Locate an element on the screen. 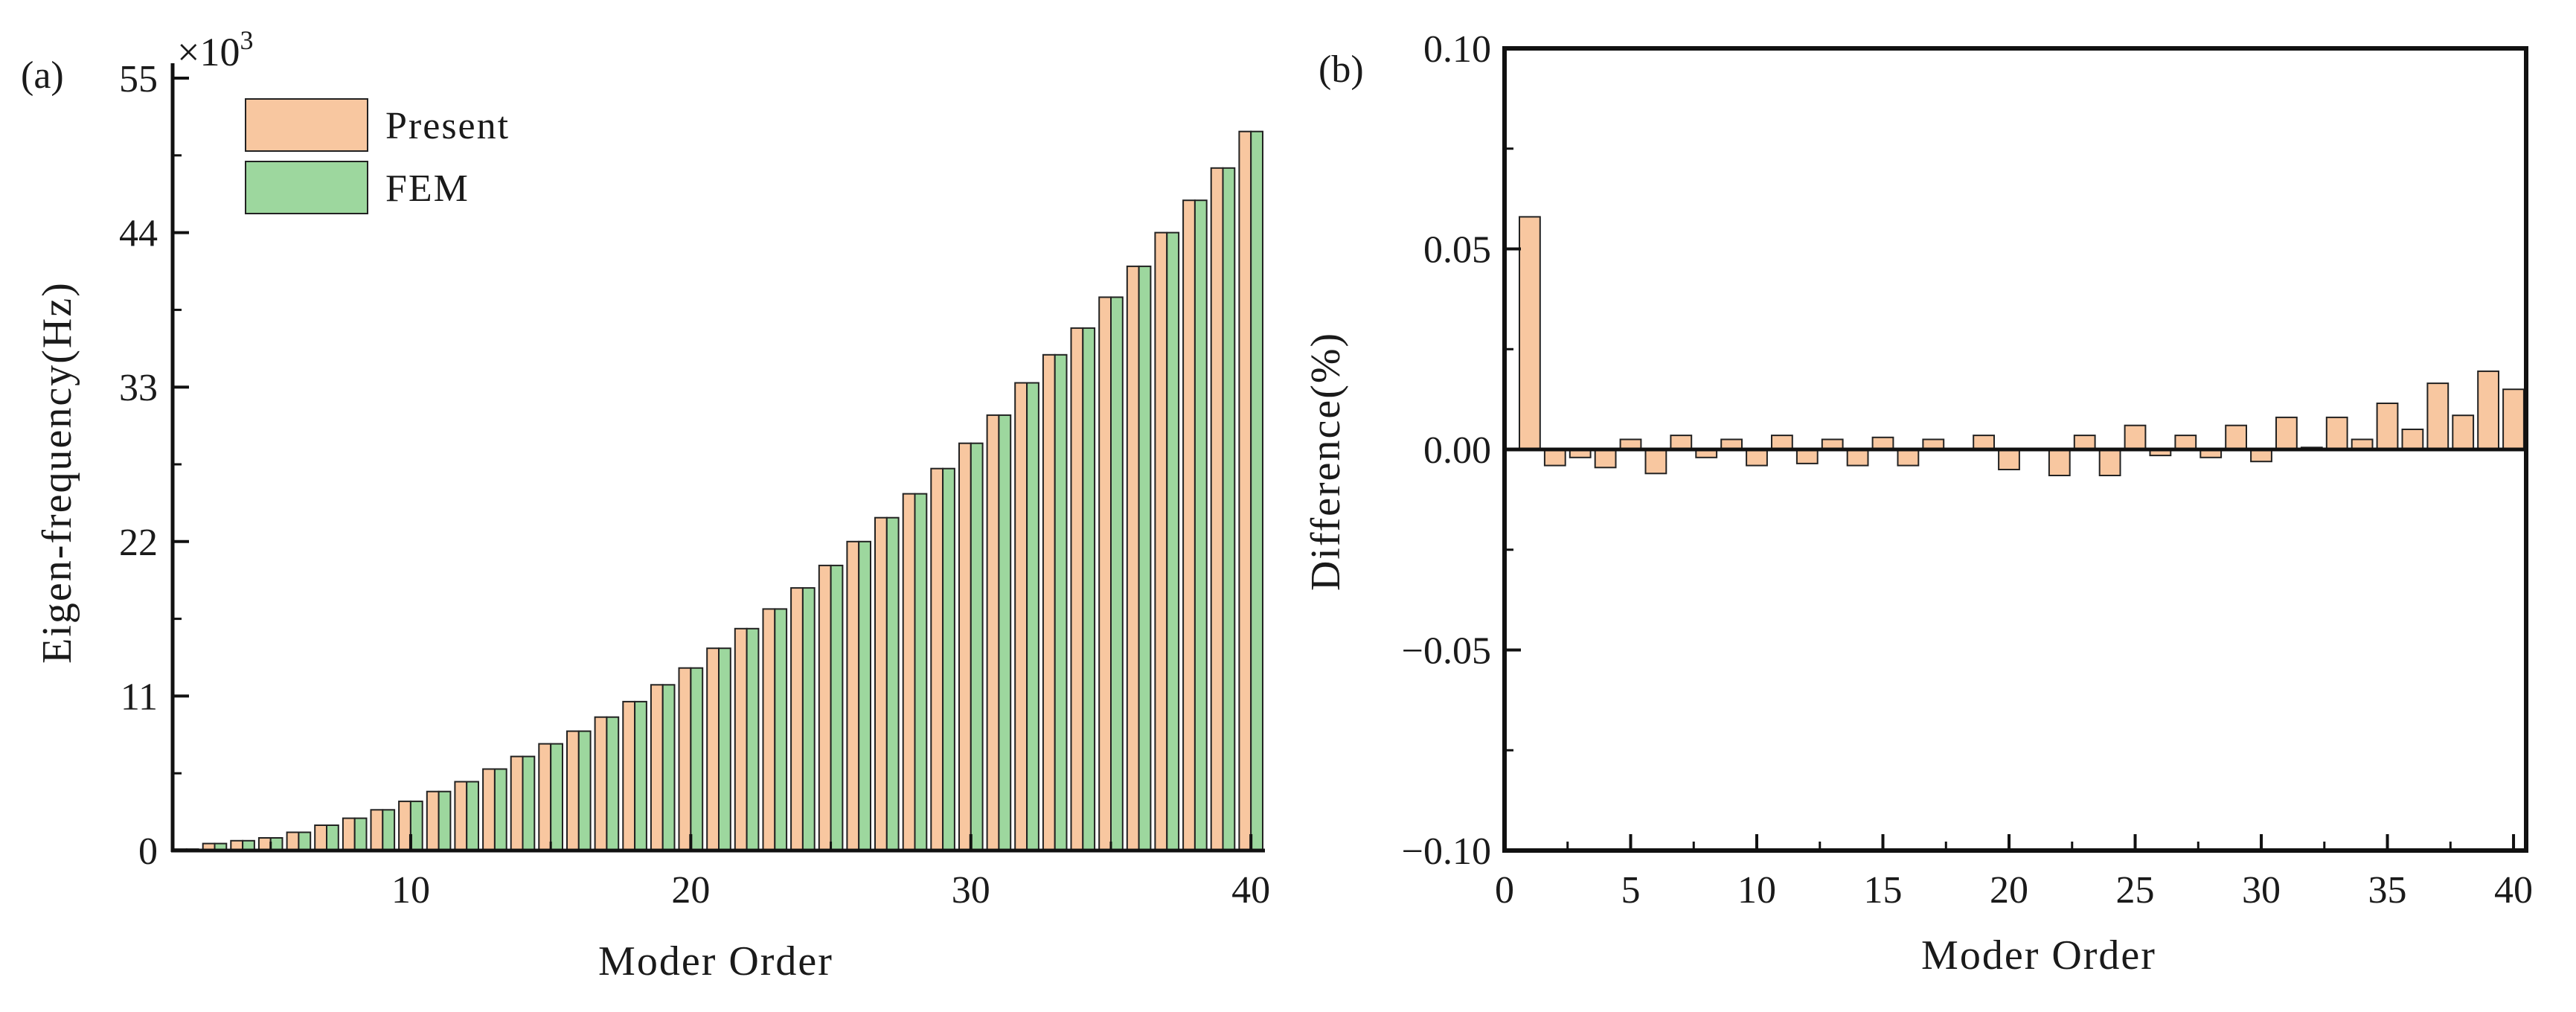  y-multiplier-exponent: 3 is located at coordinates (246, 40).